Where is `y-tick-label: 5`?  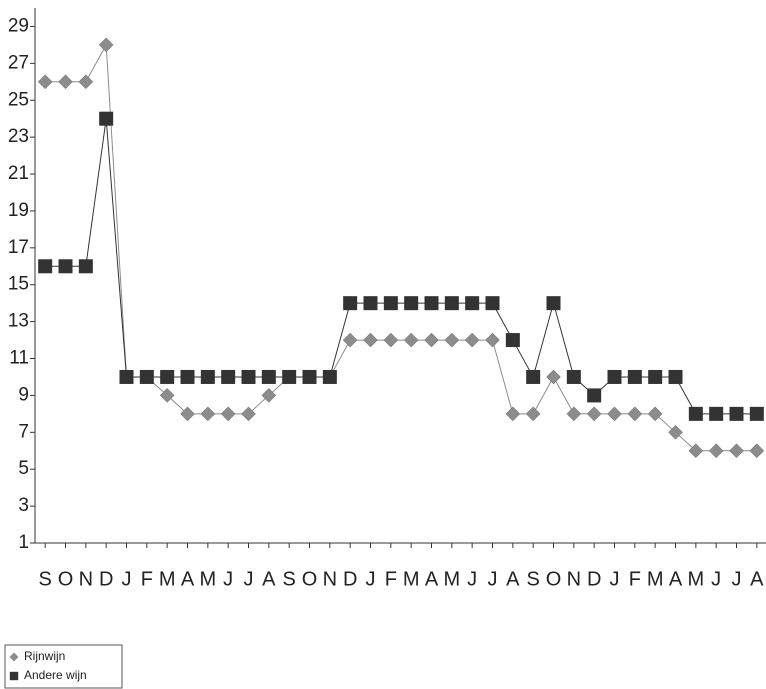 y-tick-label: 5 is located at coordinates (23, 468).